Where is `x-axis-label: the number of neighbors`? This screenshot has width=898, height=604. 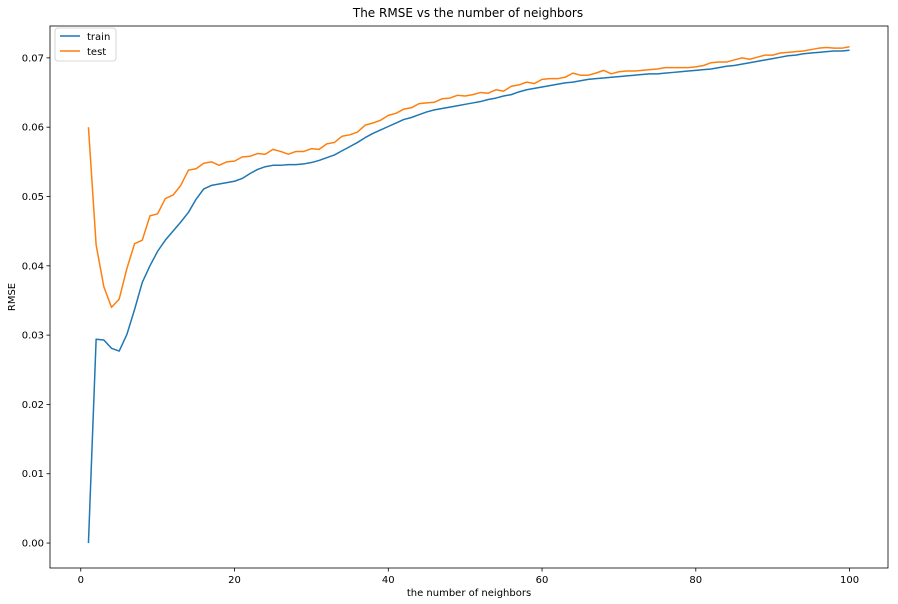 x-axis-label: the number of neighbors is located at coordinates (469, 593).